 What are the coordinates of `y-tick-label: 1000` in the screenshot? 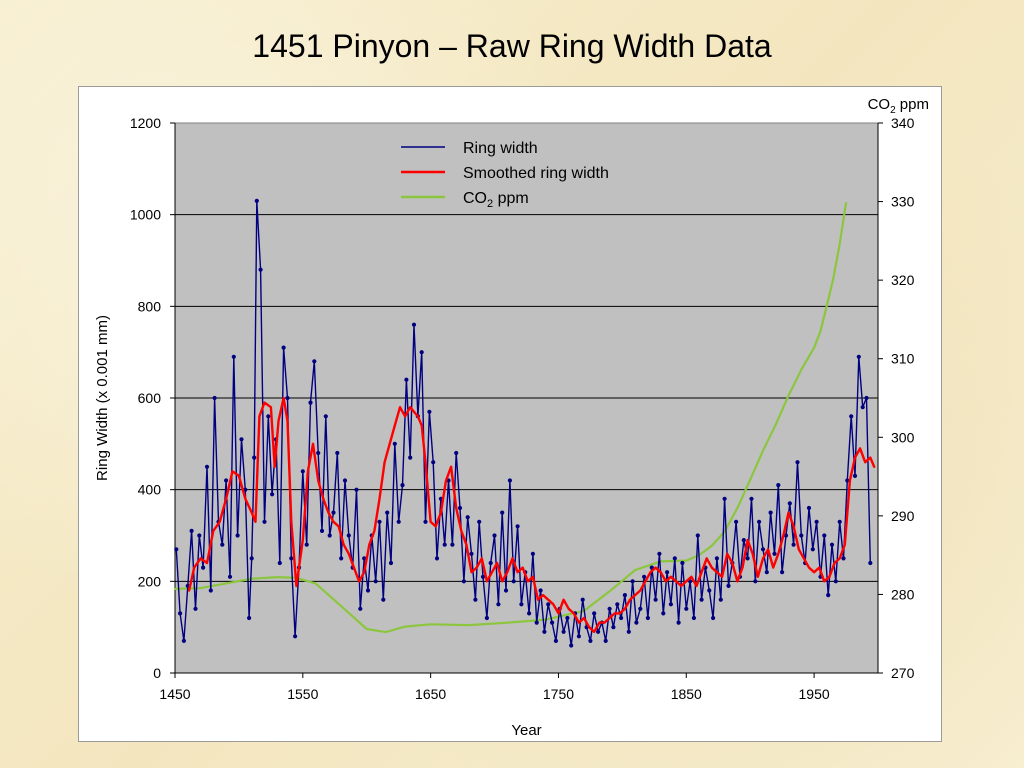 It's located at (145, 215).